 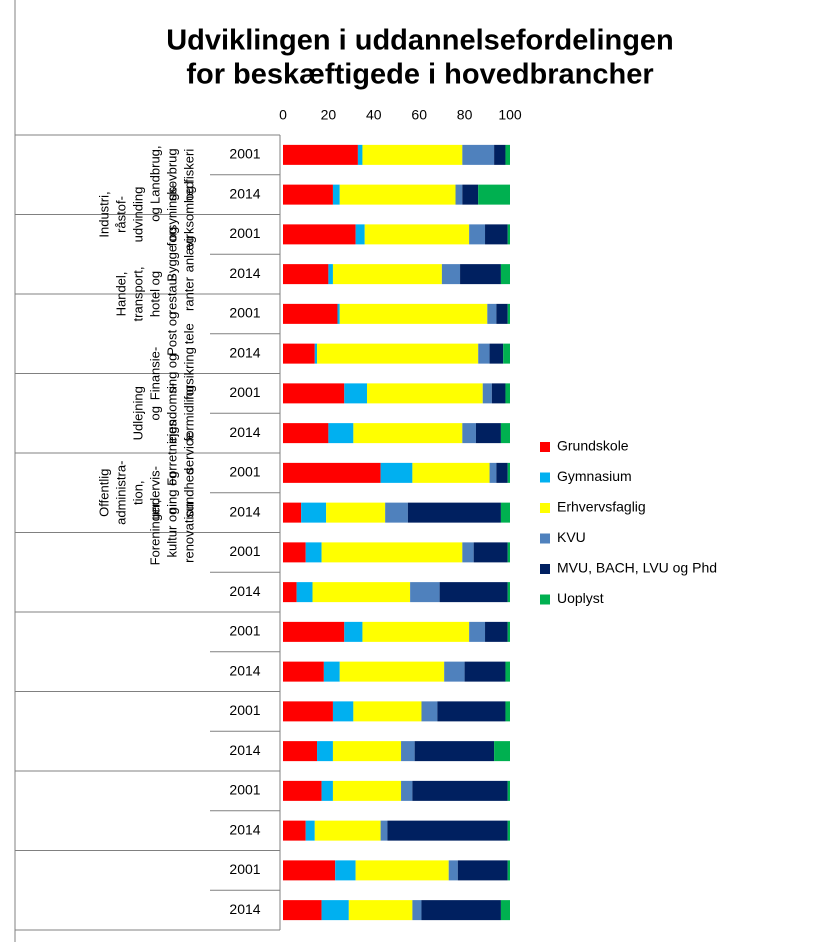 What do you see at coordinates (103, 493) in the screenshot?
I see `group-label: Offentlig` at bounding box center [103, 493].